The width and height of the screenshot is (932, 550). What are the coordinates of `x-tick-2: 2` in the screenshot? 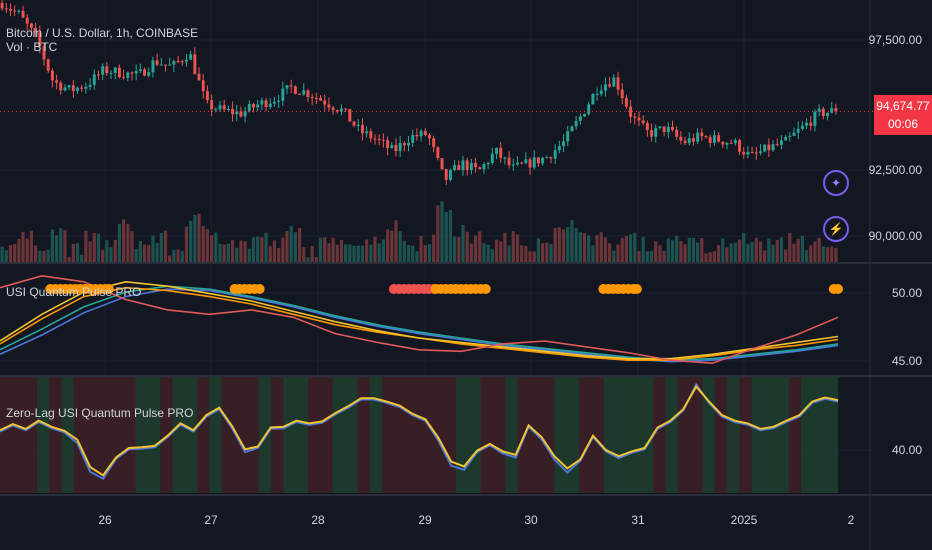 It's located at (851, 520).